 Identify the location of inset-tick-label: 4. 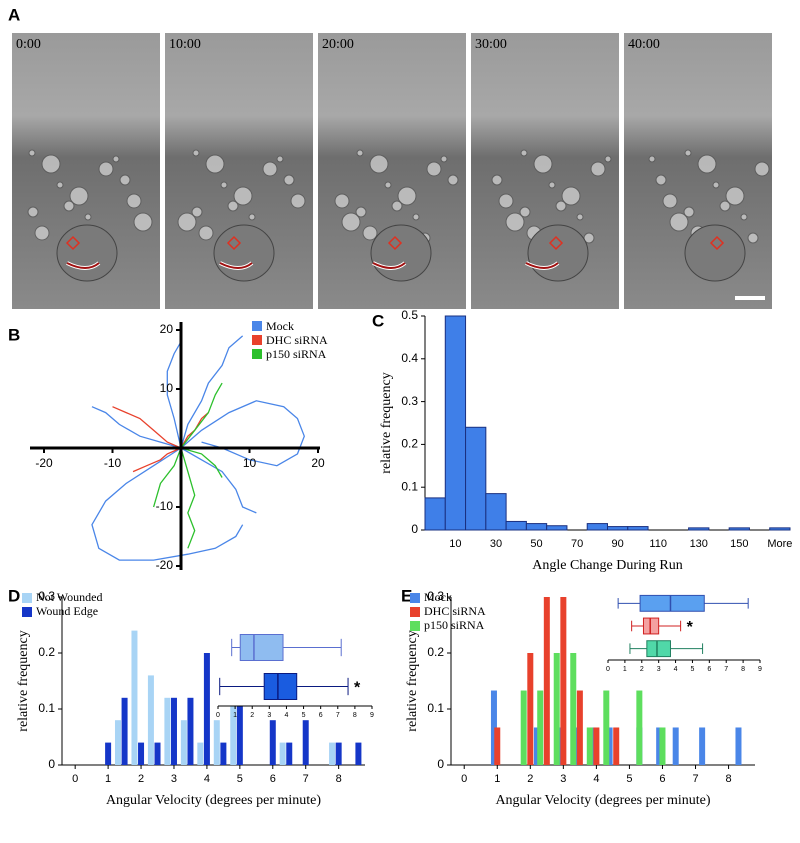
(676, 669).